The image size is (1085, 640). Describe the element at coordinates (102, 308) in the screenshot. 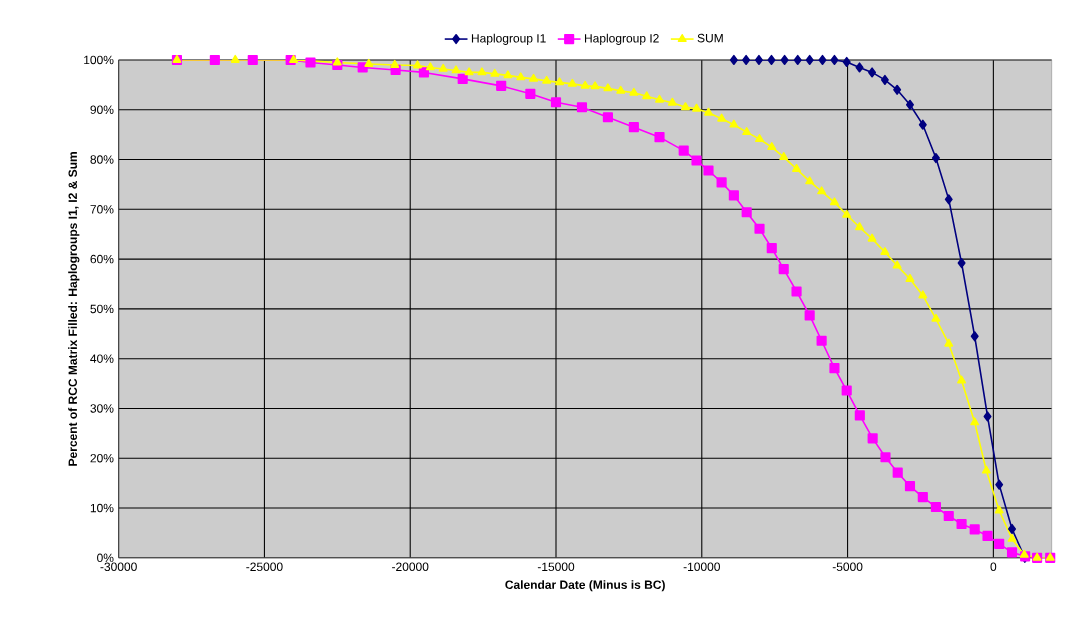

I see `y-tick-label: 50%` at that location.